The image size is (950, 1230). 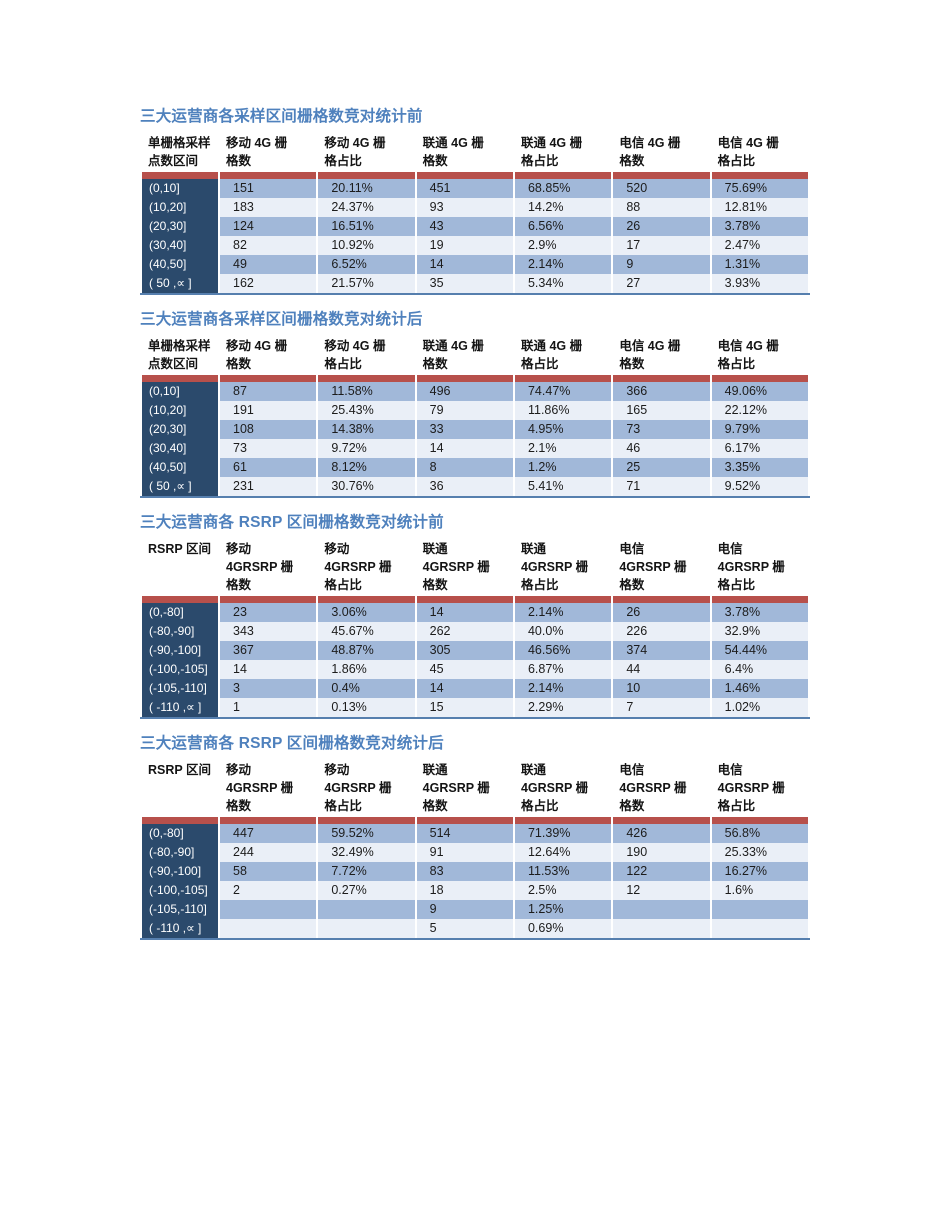 I want to click on data-cell: 83, so click(x=464, y=871).